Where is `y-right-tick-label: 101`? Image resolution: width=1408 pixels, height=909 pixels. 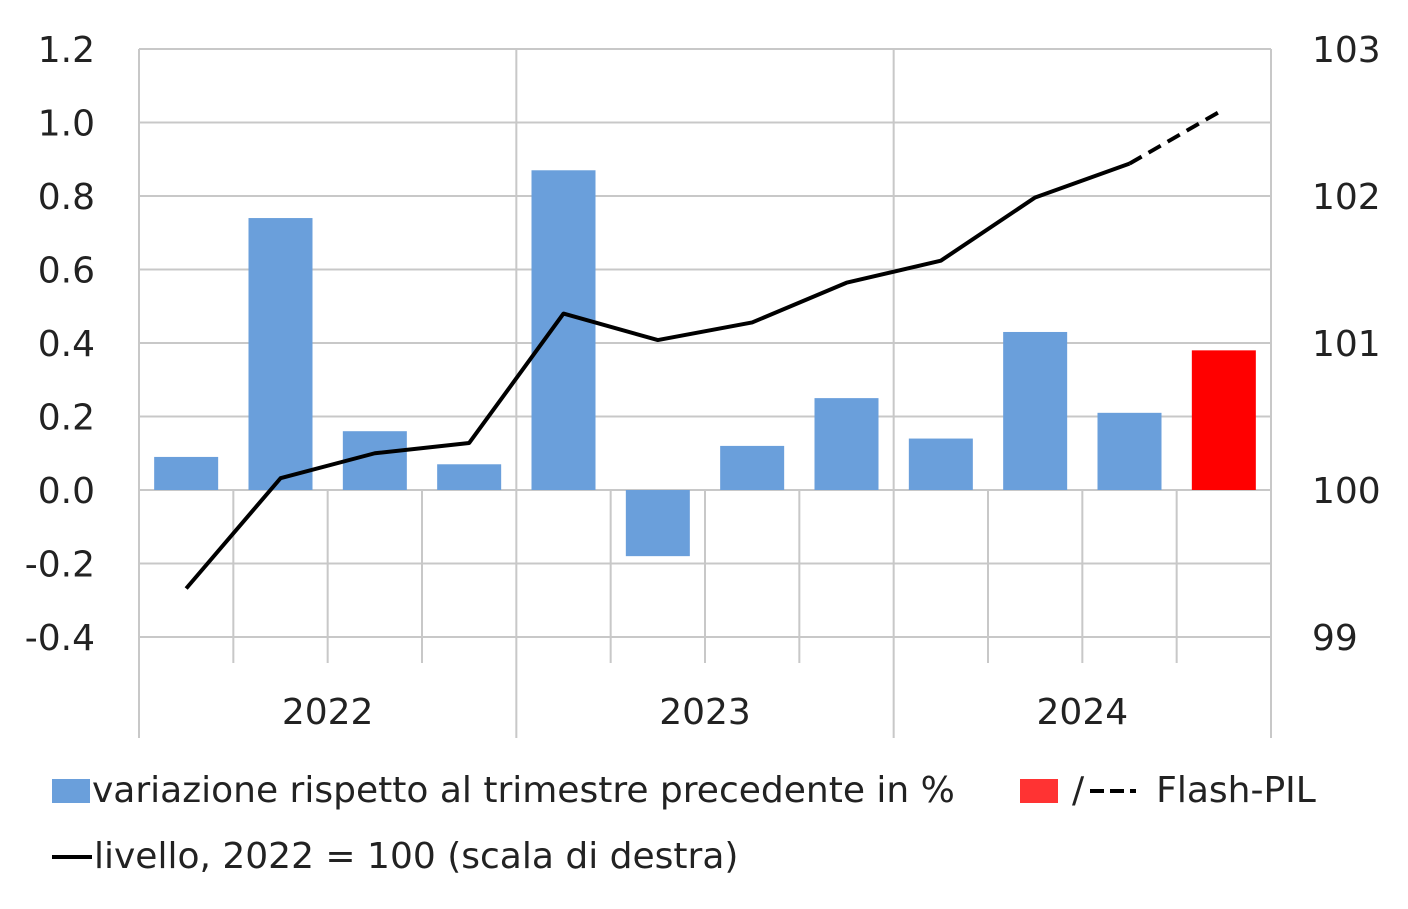
y-right-tick-label: 101 is located at coordinates (1346, 344).